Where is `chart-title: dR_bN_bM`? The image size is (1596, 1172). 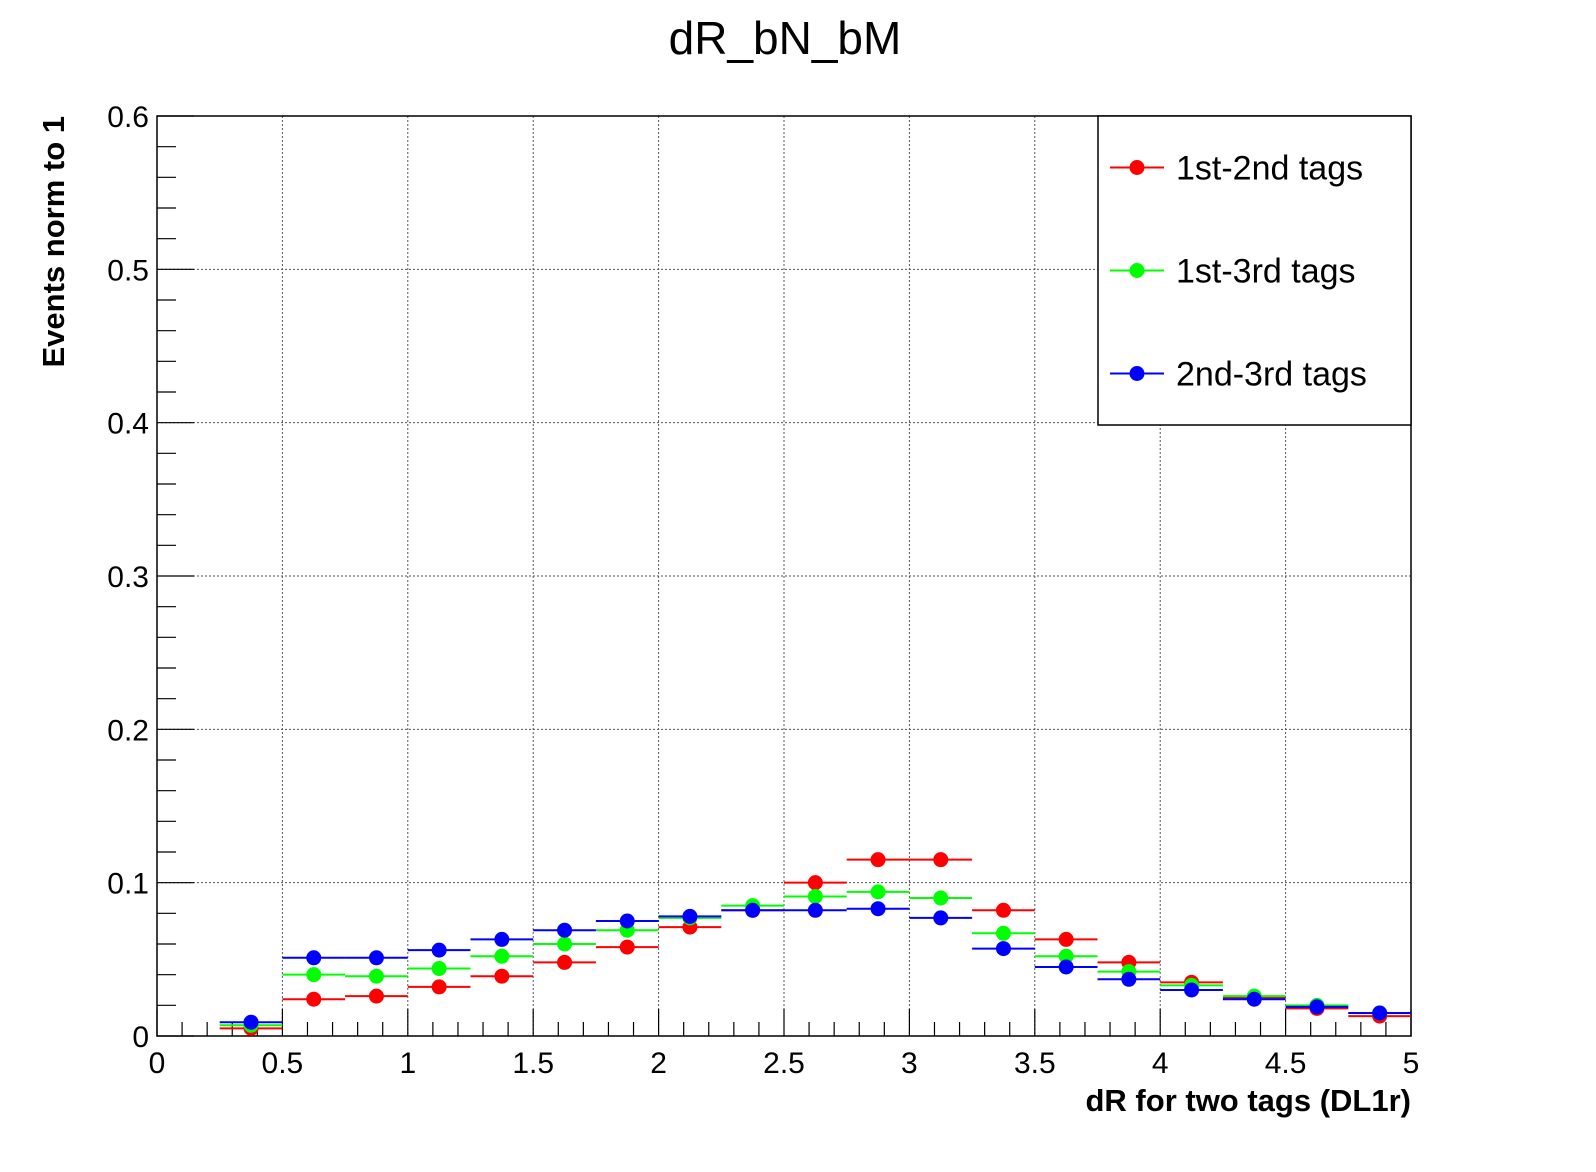 chart-title: dR_bN_bM is located at coordinates (785, 38).